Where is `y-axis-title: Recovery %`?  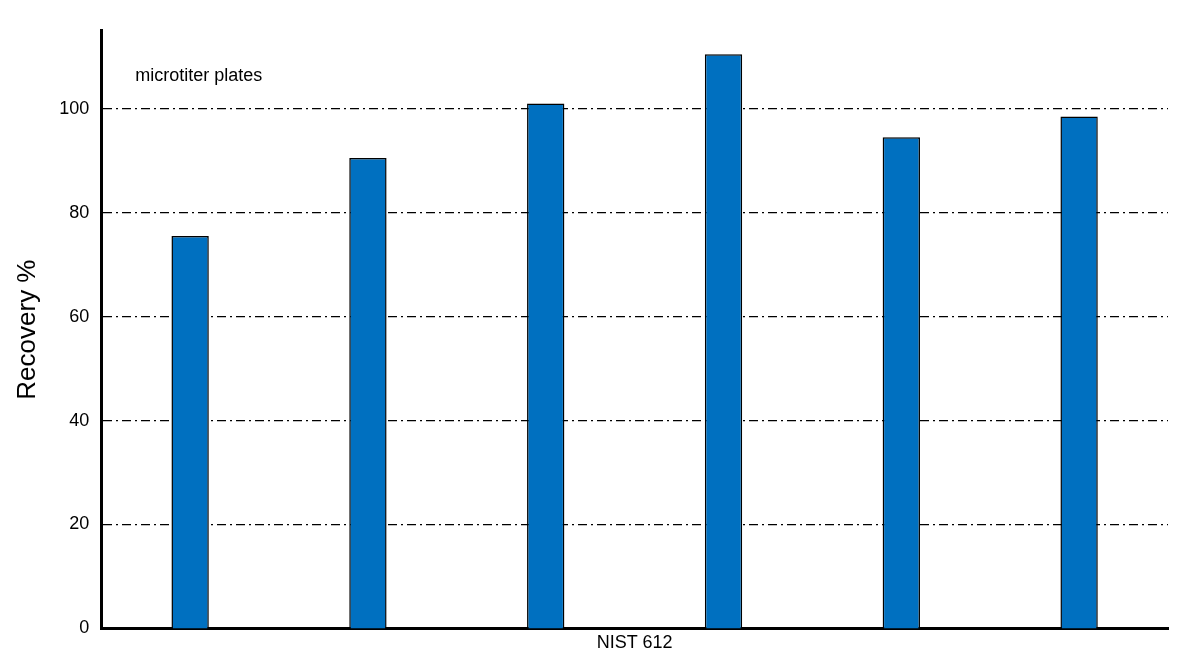
y-axis-title: Recovery % is located at coordinates (25, 329).